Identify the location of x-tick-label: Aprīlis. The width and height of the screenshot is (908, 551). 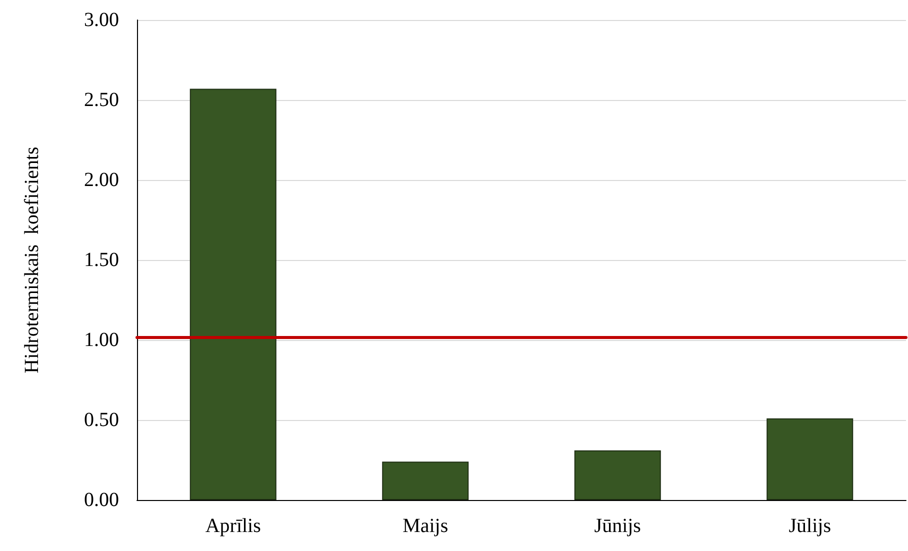
(233, 526).